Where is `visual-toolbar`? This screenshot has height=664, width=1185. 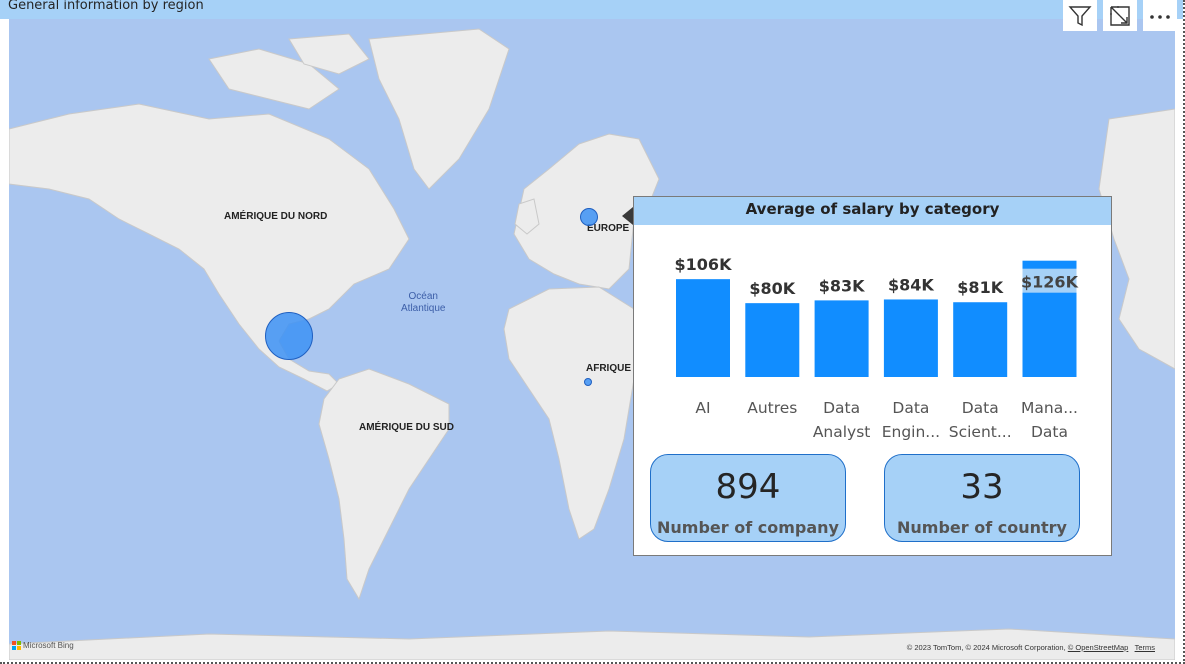
visual-toolbar is located at coordinates (1120, 15).